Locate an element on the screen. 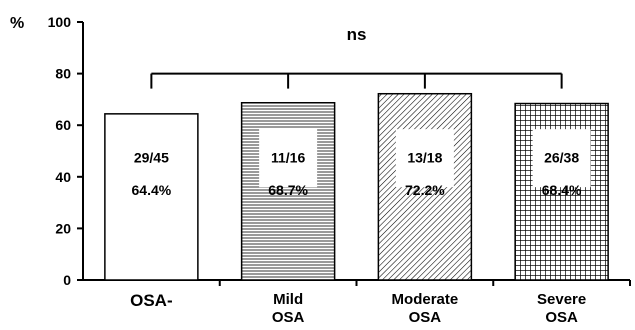  x-category-label: Severe is located at coordinates (561, 299).